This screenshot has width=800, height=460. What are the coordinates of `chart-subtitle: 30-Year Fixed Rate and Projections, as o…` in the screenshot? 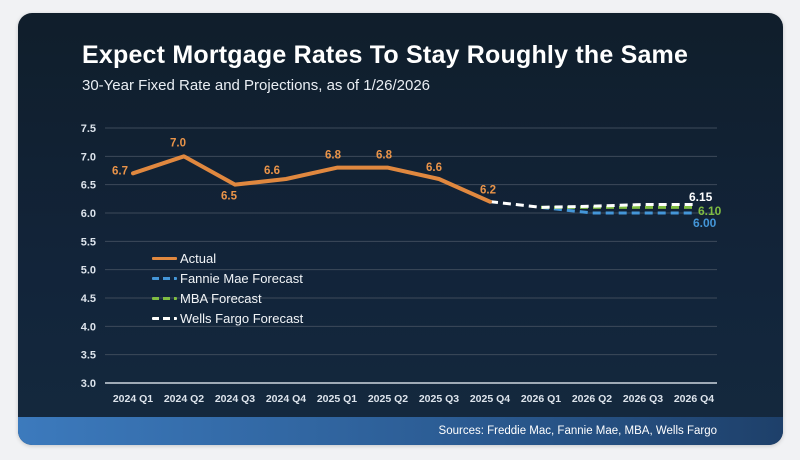 It's located at (256, 85).